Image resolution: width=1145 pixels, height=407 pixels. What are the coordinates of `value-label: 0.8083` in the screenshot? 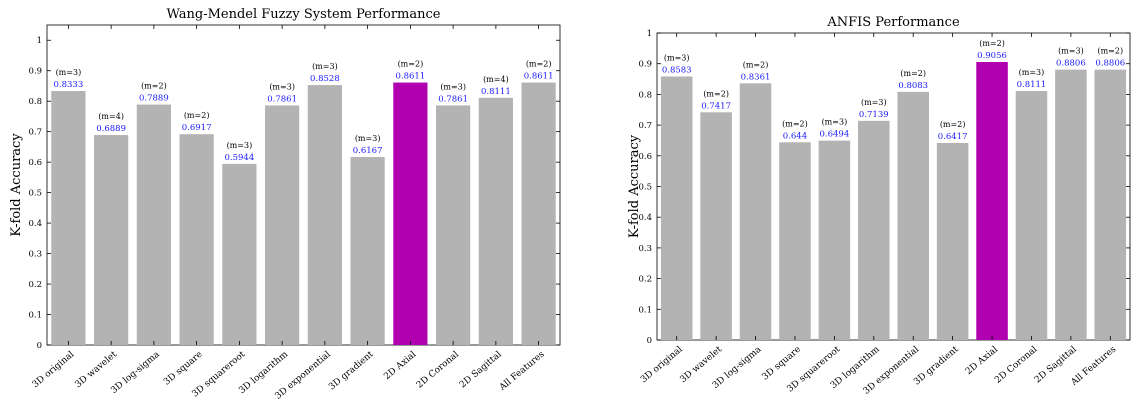 It's located at (913, 86).